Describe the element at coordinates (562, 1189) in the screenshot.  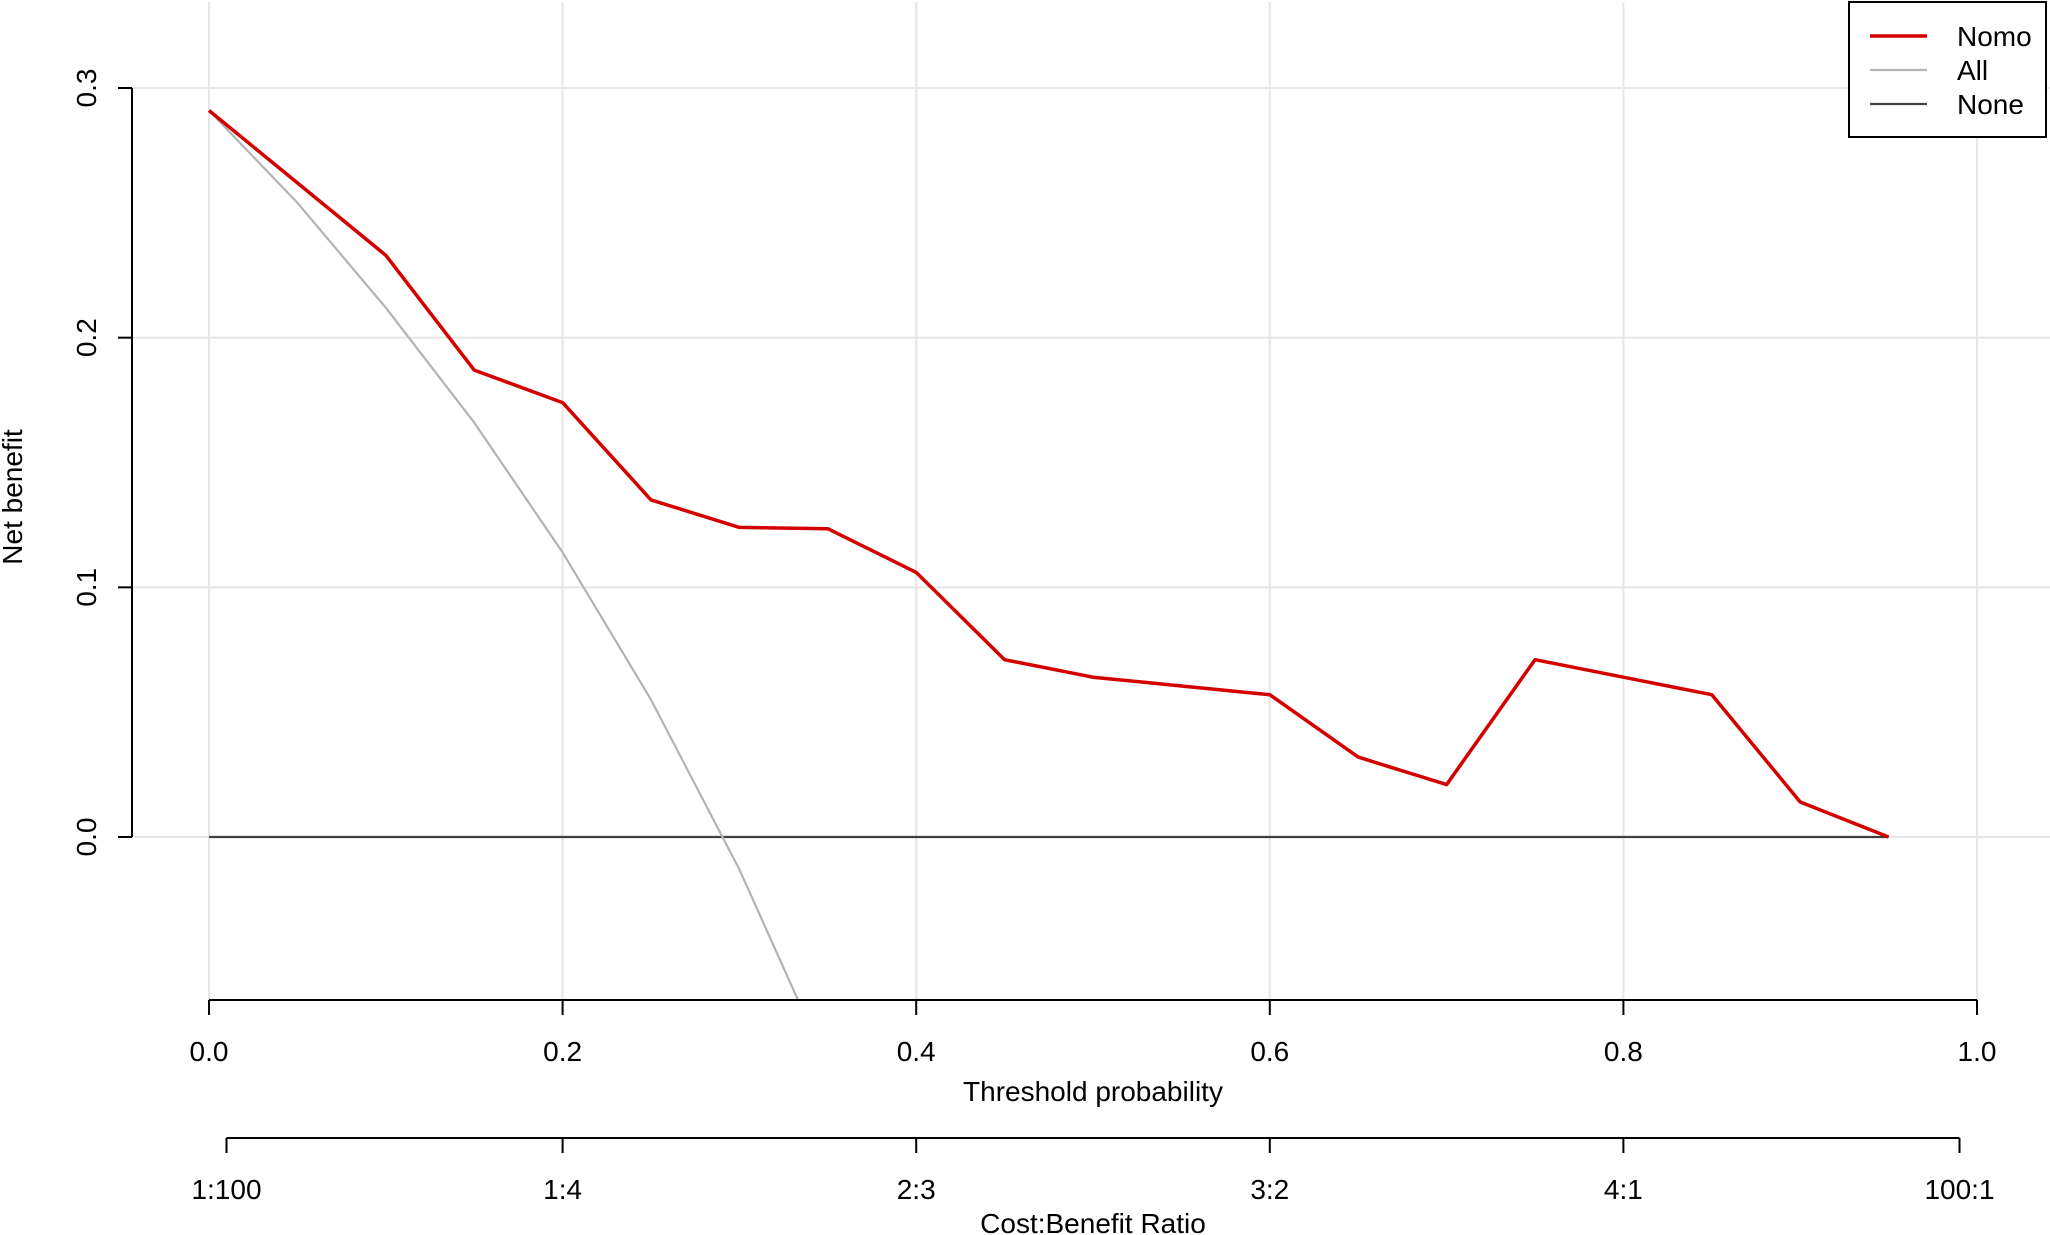
I see `cost-benefit-tick-label: 1:4` at that location.